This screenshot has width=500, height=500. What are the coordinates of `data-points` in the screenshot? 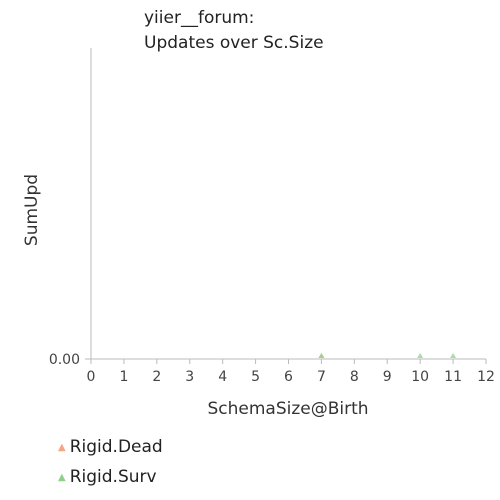 It's located at (387, 355).